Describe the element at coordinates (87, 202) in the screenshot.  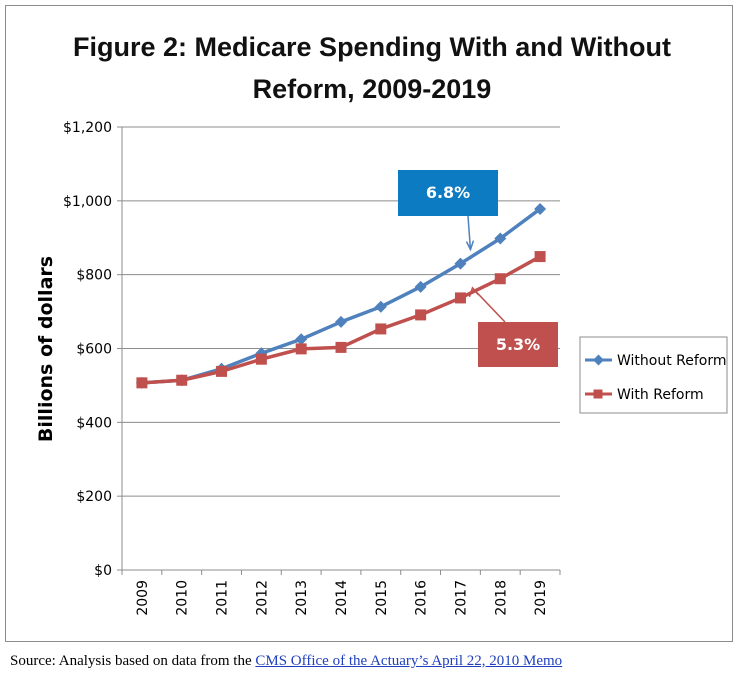
I see `y-tick-label: $1,000` at that location.